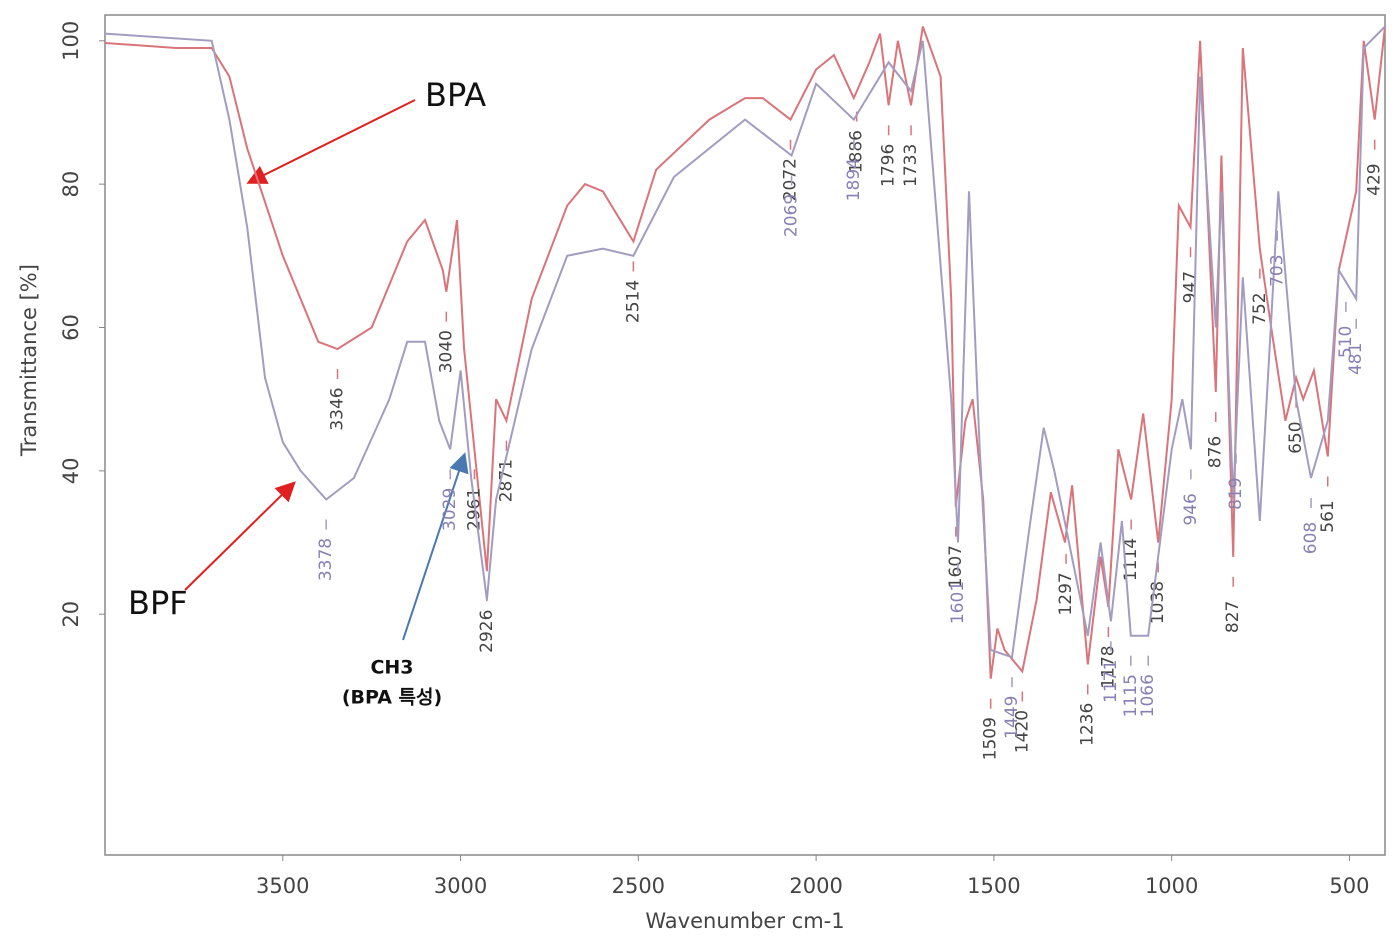  Describe the element at coordinates (857, 151) in the screenshot. I see `peak-label: 1886` at that location.